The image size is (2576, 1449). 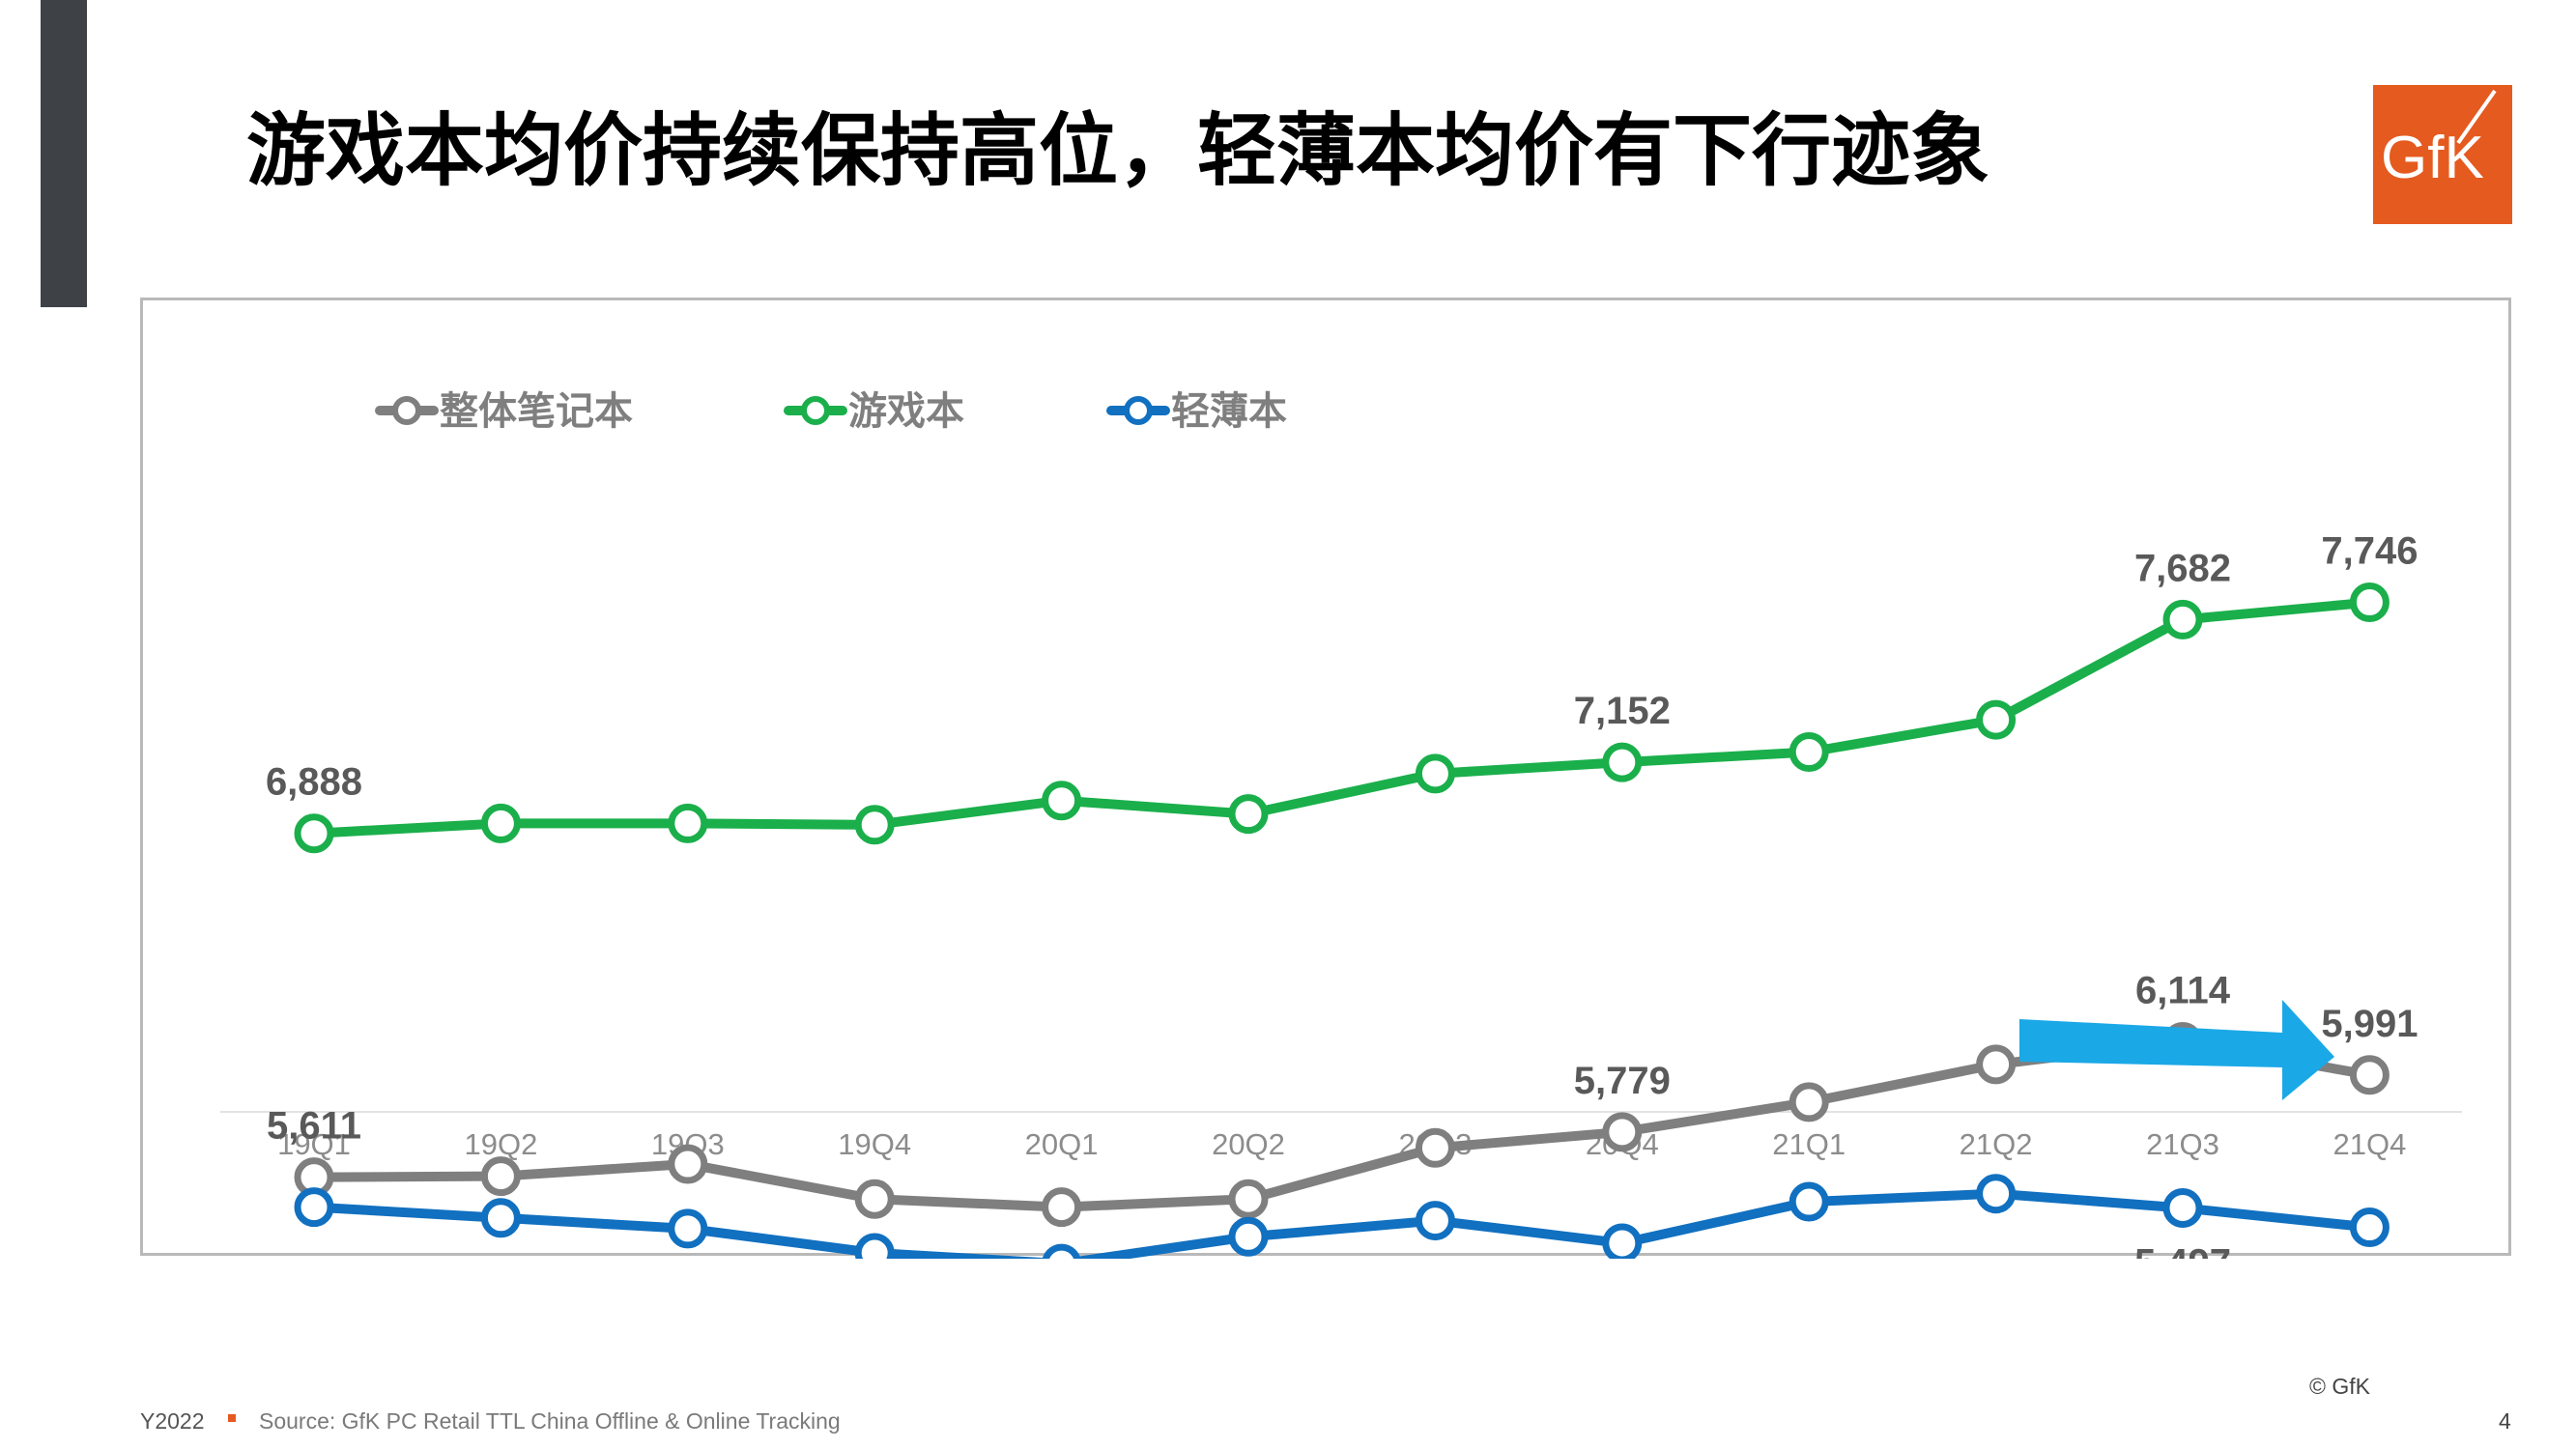 I want to click on x-tick-label: 19Q4, so click(x=875, y=1144).